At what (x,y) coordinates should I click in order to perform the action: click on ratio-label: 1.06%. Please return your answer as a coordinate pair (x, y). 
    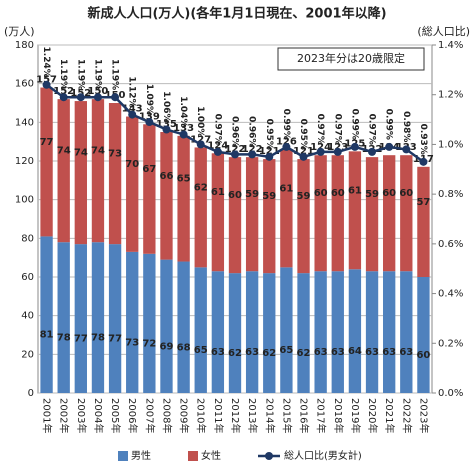
    Looking at the image, I should click on (166, 106).